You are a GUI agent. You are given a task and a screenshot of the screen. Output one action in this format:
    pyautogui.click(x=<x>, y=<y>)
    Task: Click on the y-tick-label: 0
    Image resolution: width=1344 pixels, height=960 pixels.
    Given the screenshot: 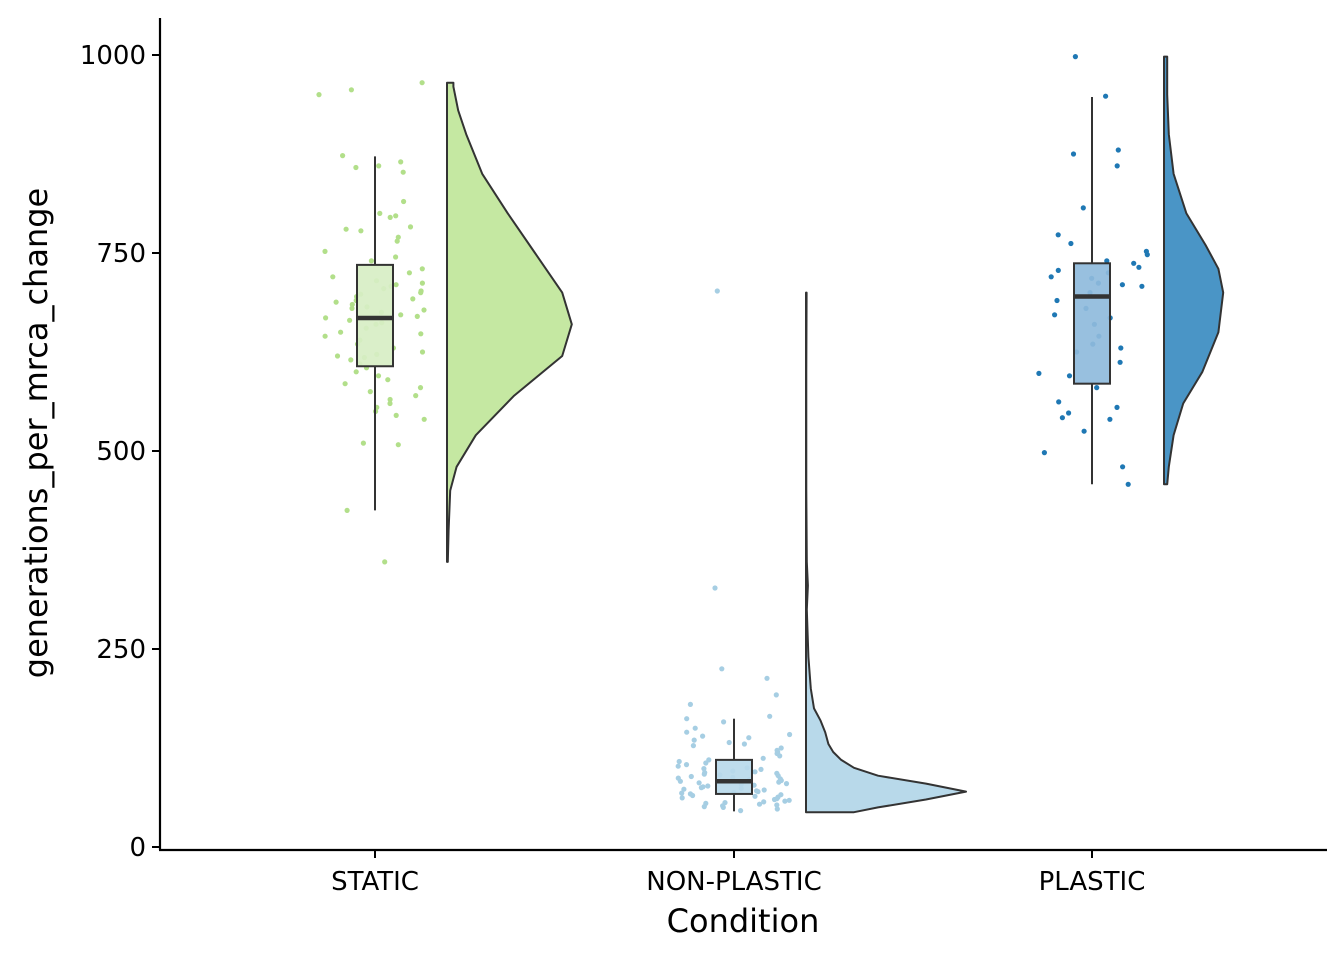 What is the action you would take?
    pyautogui.click(x=137, y=848)
    